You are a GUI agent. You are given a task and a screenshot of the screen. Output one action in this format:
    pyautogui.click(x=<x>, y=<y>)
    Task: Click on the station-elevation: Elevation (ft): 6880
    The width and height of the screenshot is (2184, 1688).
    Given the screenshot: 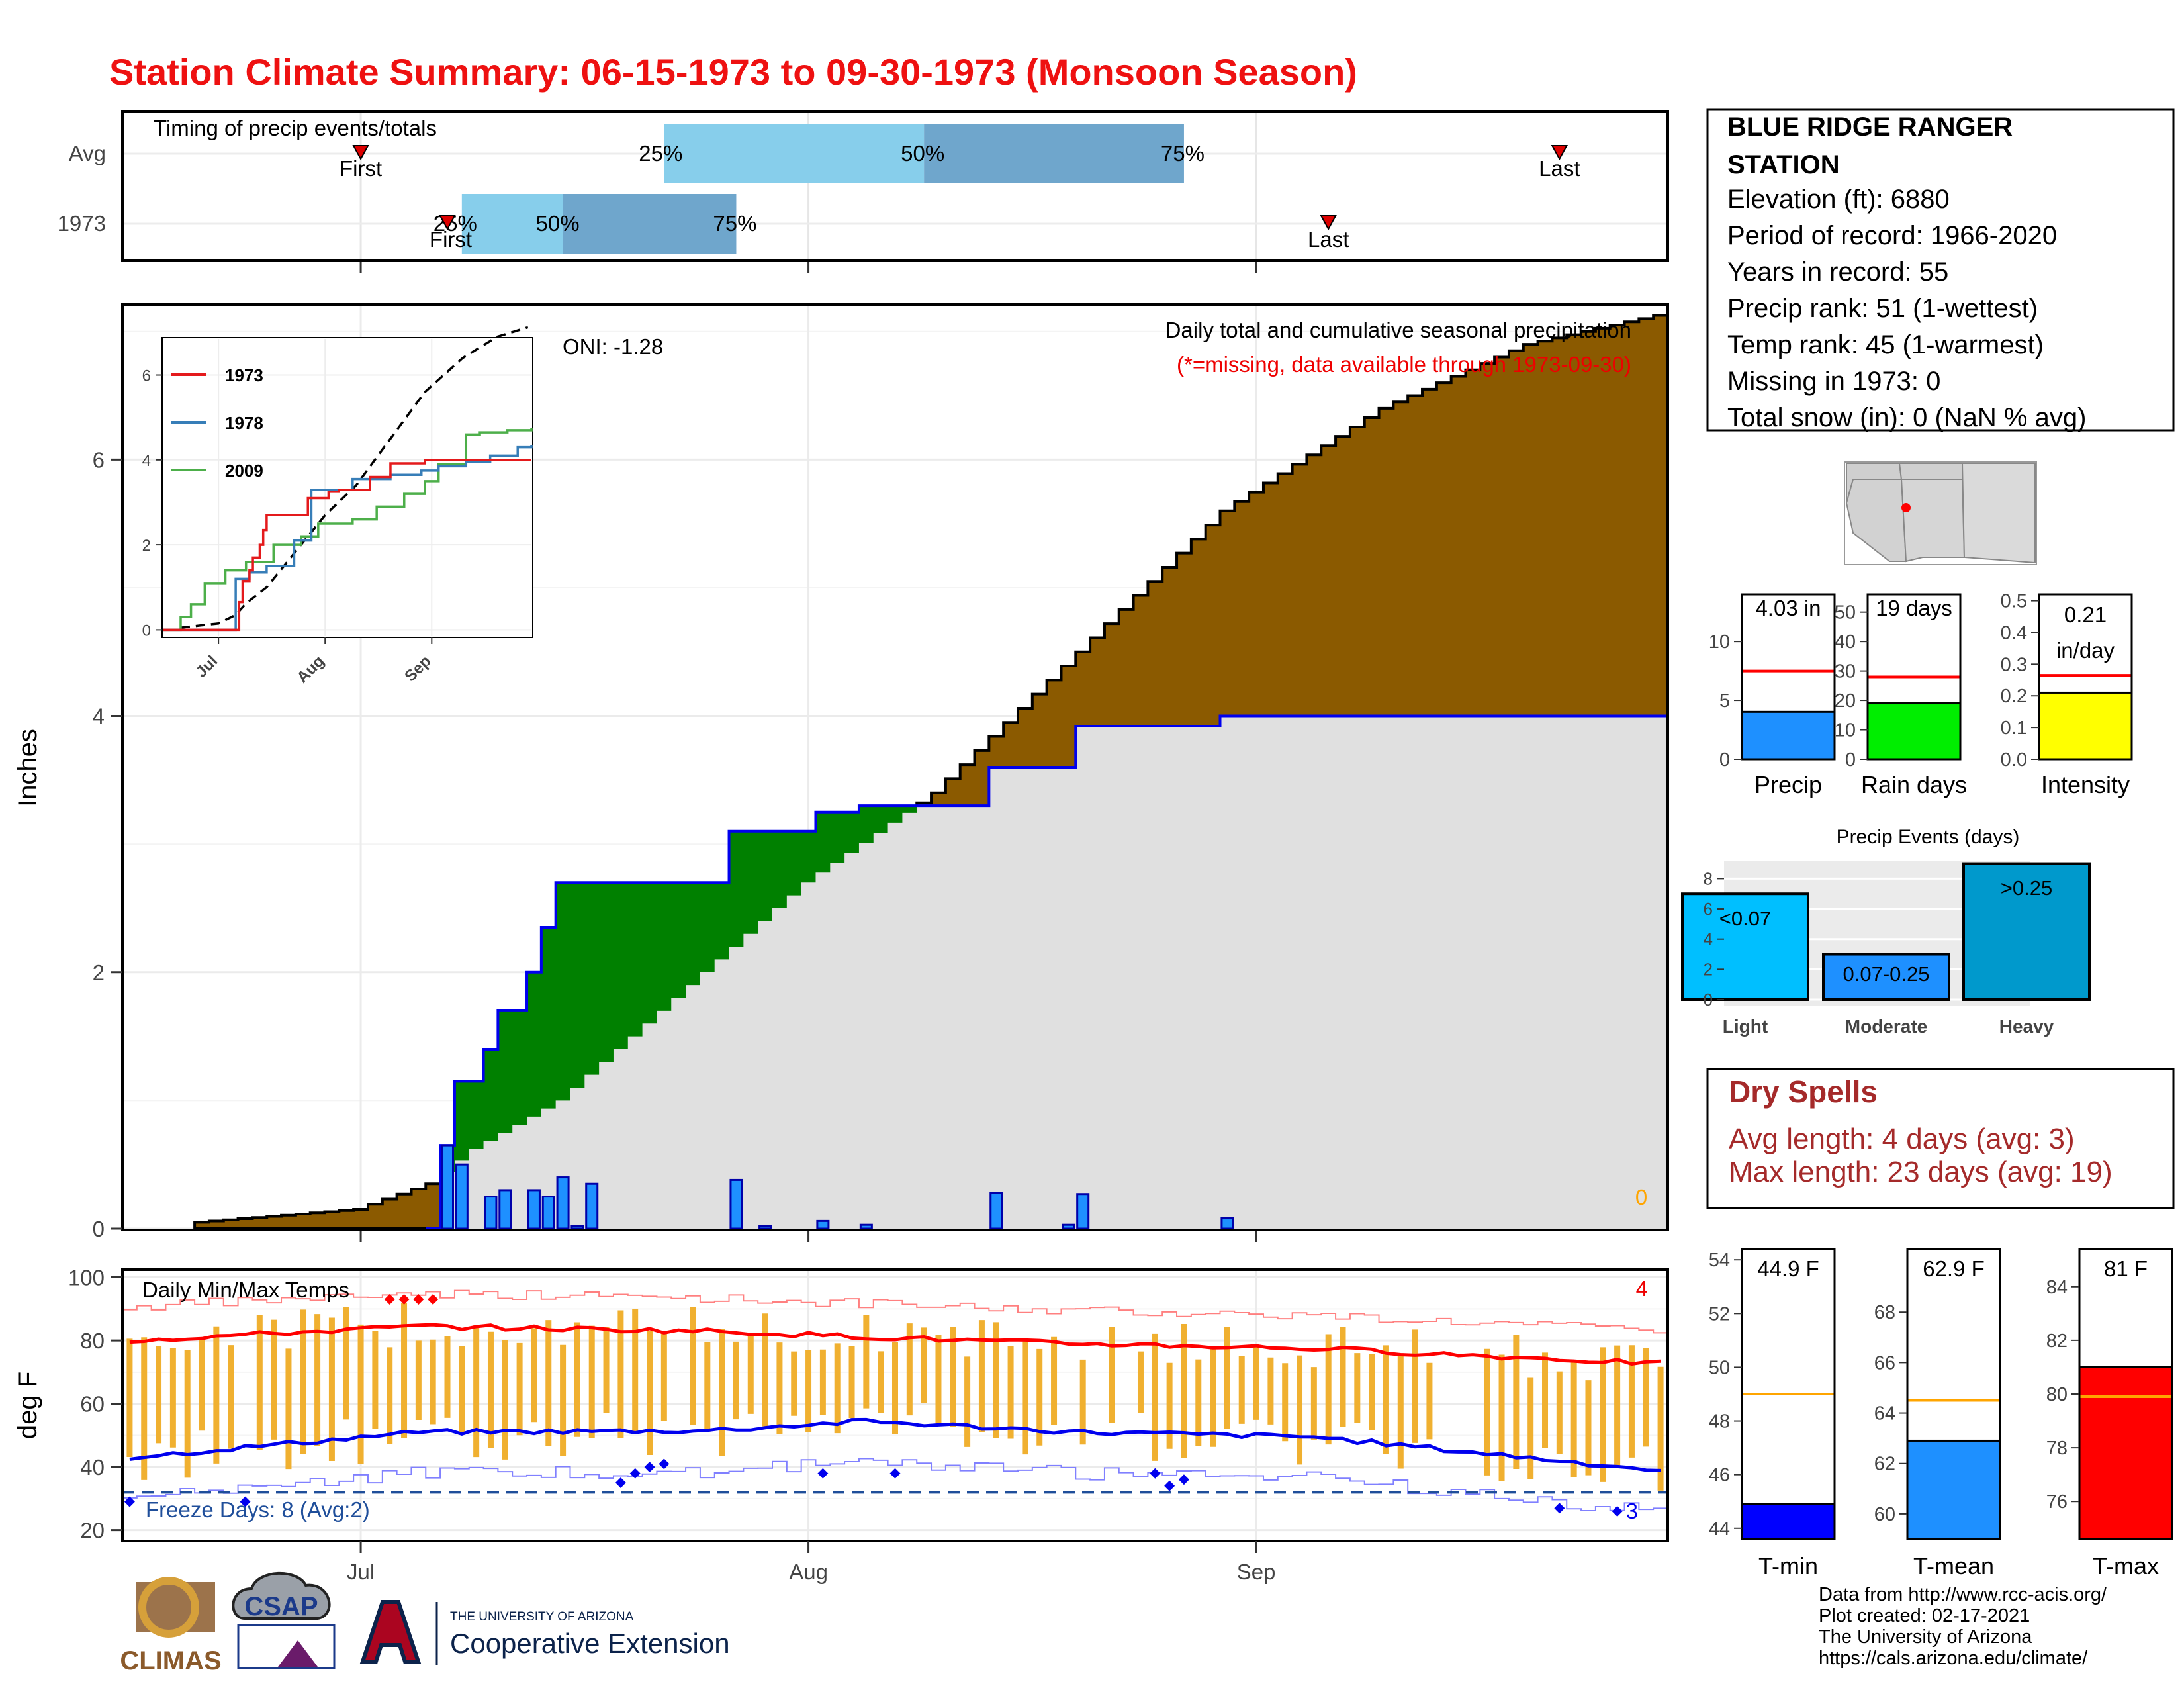 What is the action you would take?
    pyautogui.click(x=1838, y=199)
    